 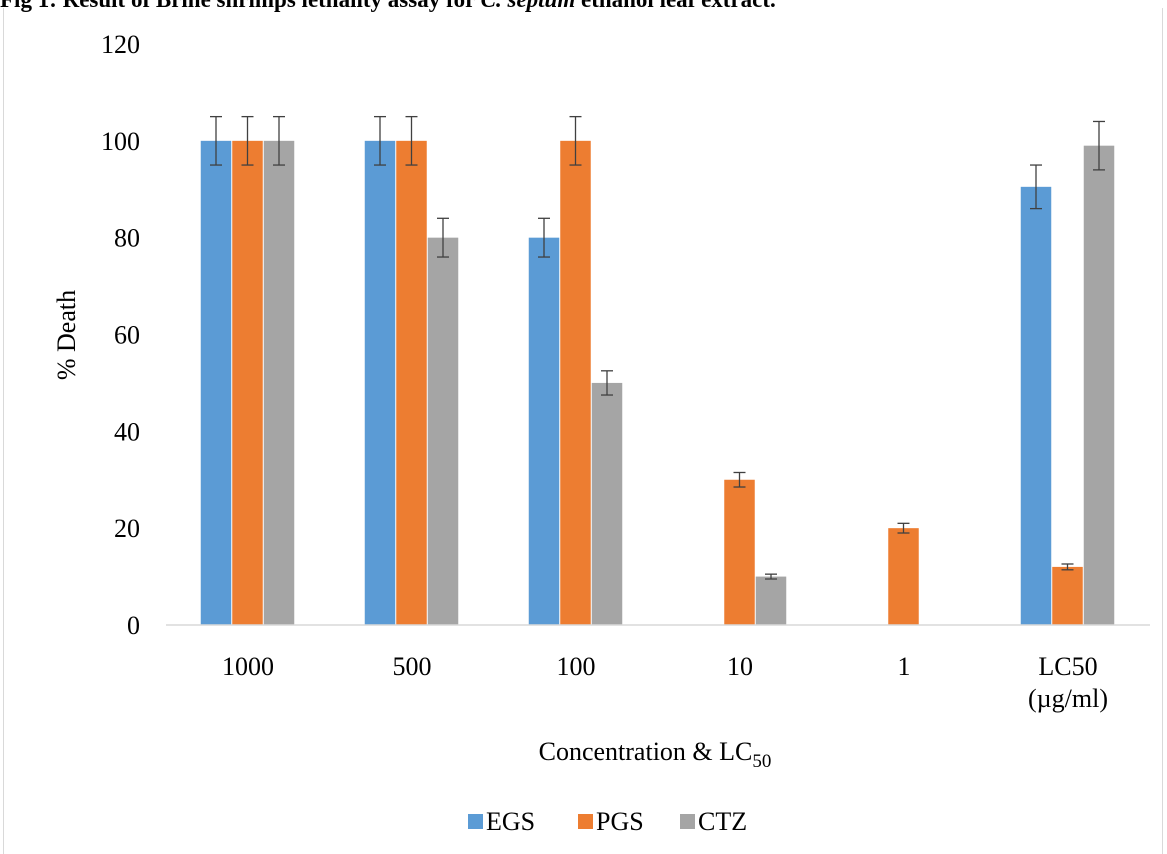 I want to click on legend-label-egs: EGS, so click(x=510, y=821).